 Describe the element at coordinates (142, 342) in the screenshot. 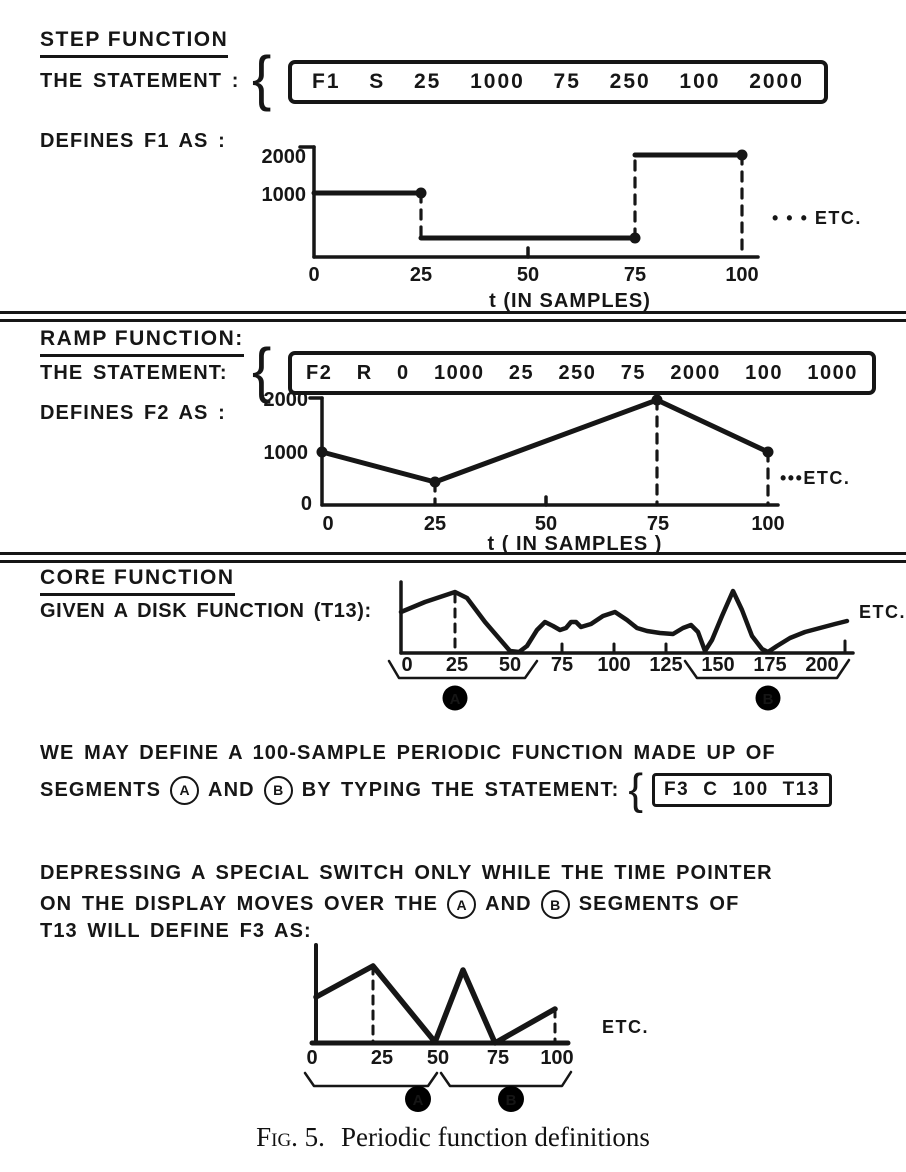

I see `ramp-section-heading: RAMP FUNCTION:` at that location.